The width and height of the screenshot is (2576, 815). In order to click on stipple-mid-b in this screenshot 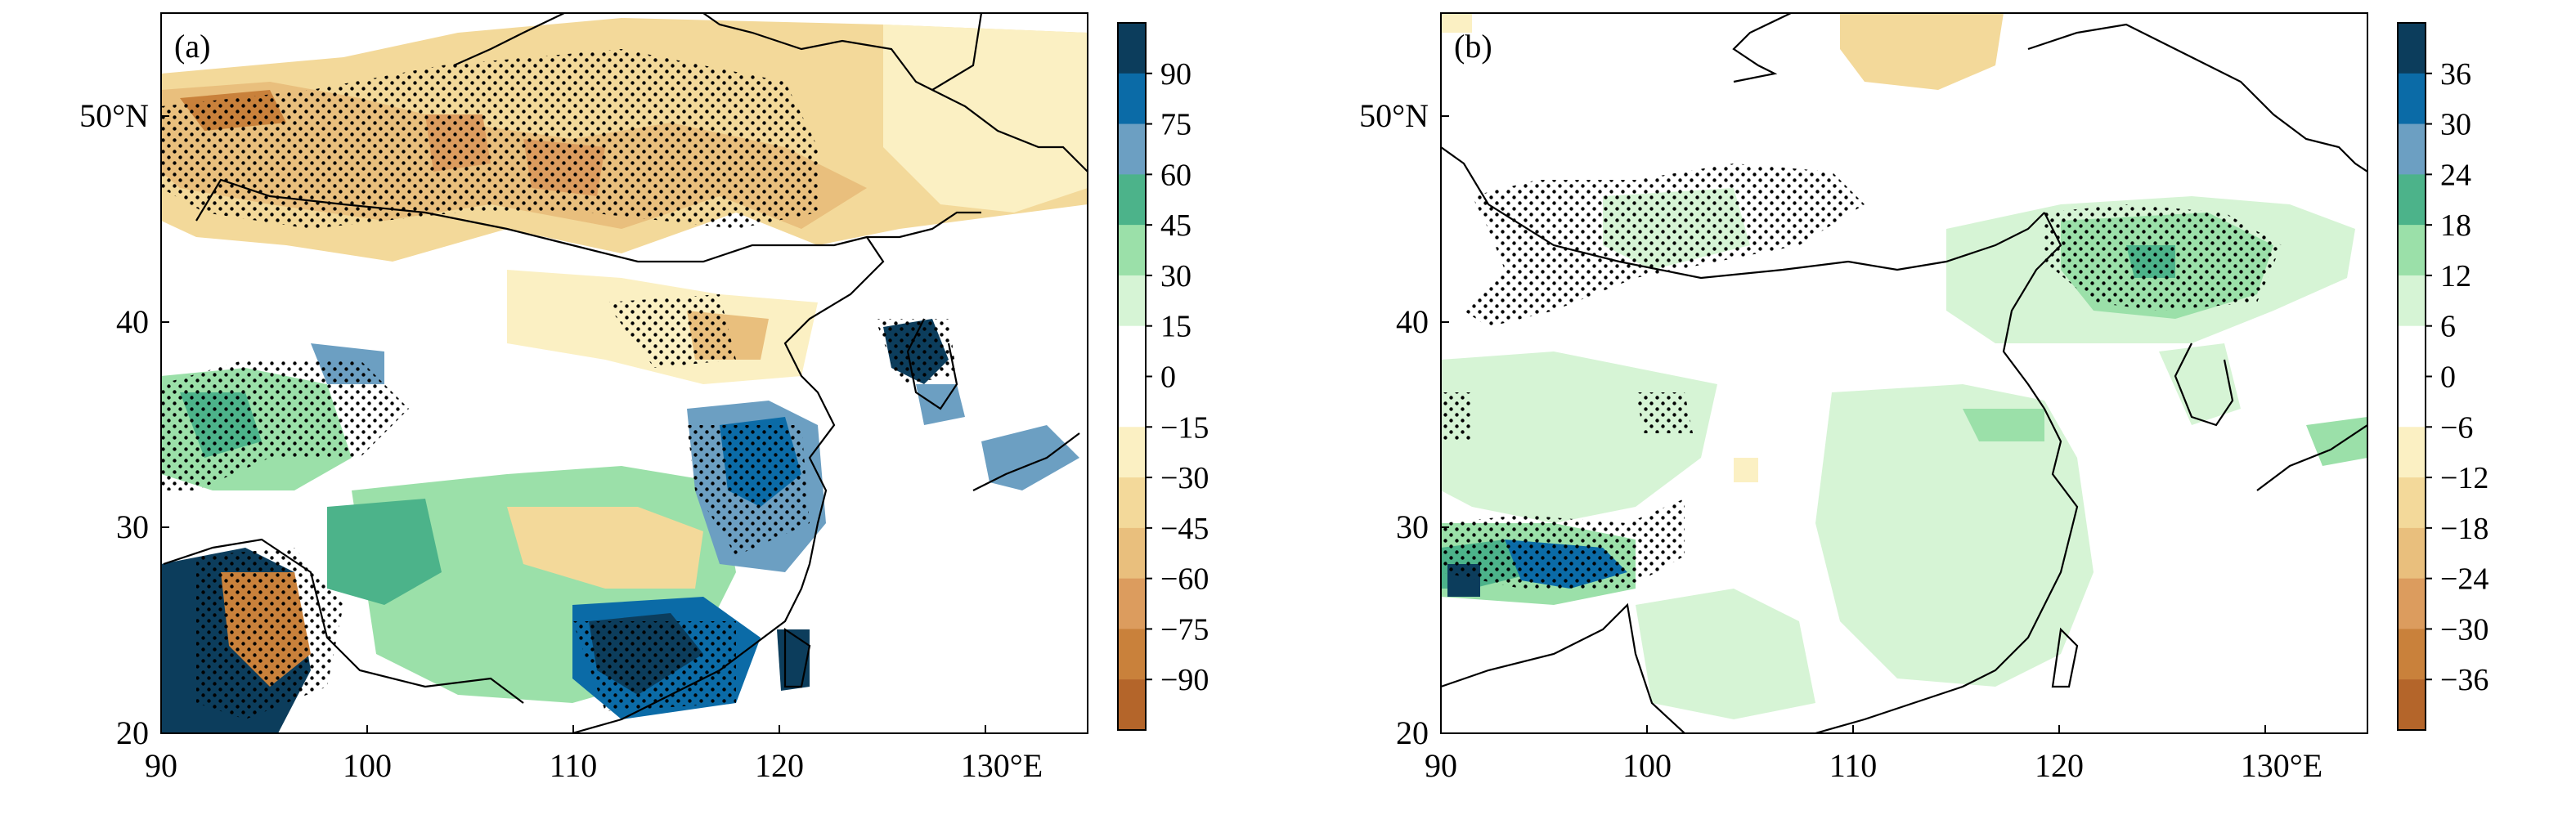, I will do `click(1665, 412)`.